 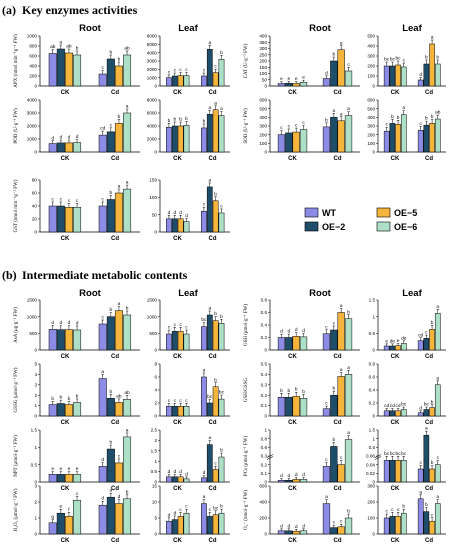 What do you see at coordinates (372, 403) in the screenshot?
I see `y-tick-label: 0.2` at bounding box center [372, 403].